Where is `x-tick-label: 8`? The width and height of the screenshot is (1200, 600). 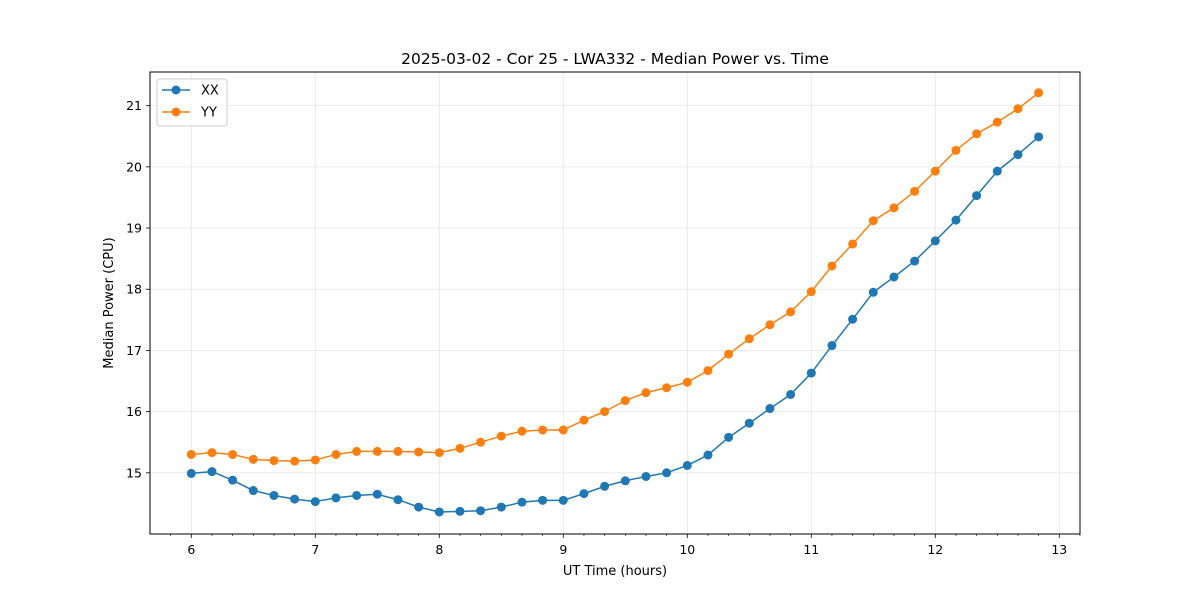
x-tick-label: 8 is located at coordinates (439, 549).